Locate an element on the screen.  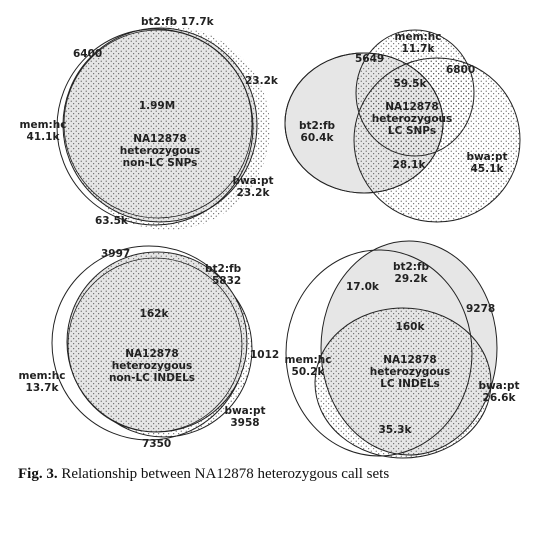
label-mem-hc-count: 13.7k is located at coordinates (43, 388).